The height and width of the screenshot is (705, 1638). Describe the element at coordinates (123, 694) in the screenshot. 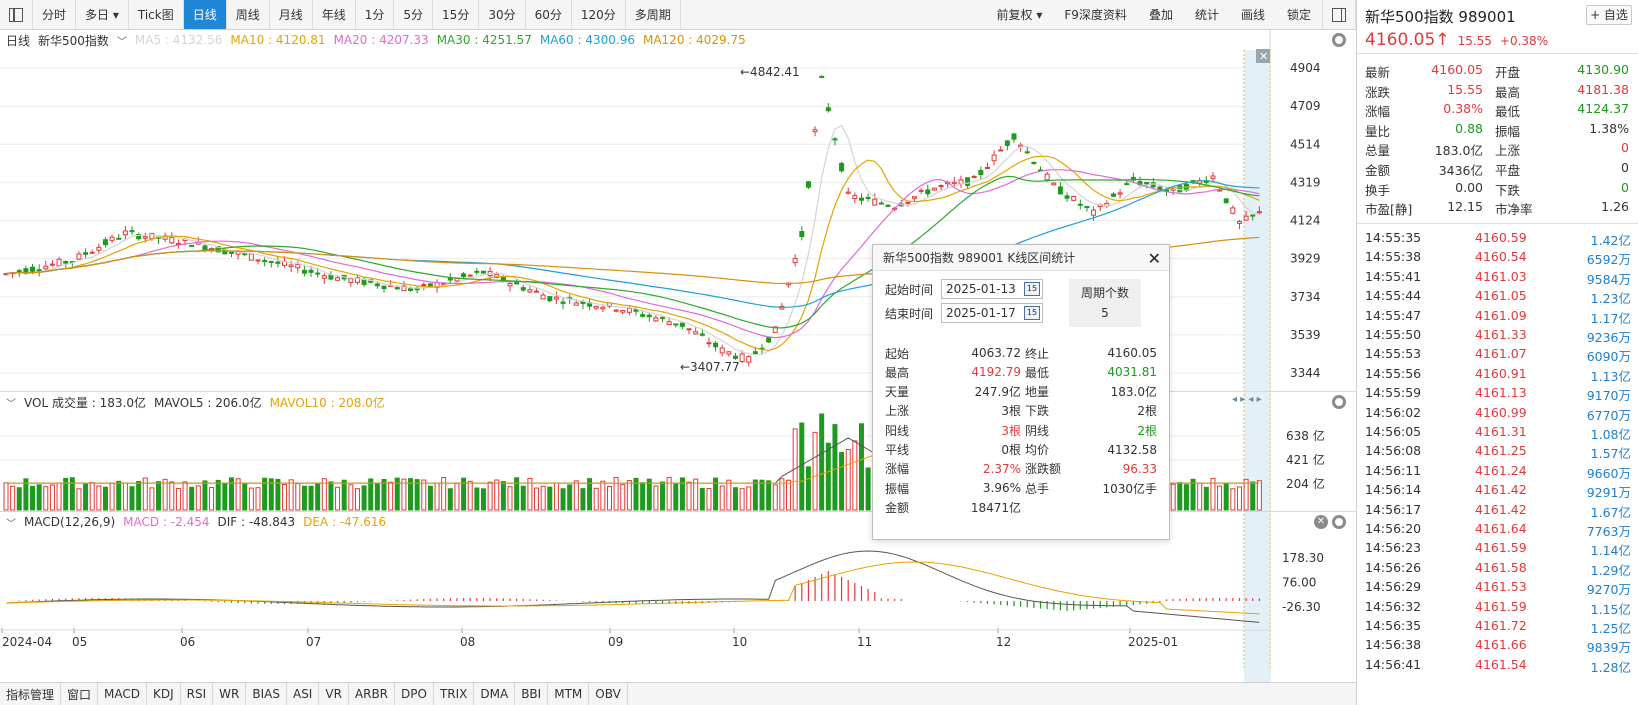

I see `indicator-tab-macd: MACD` at that location.